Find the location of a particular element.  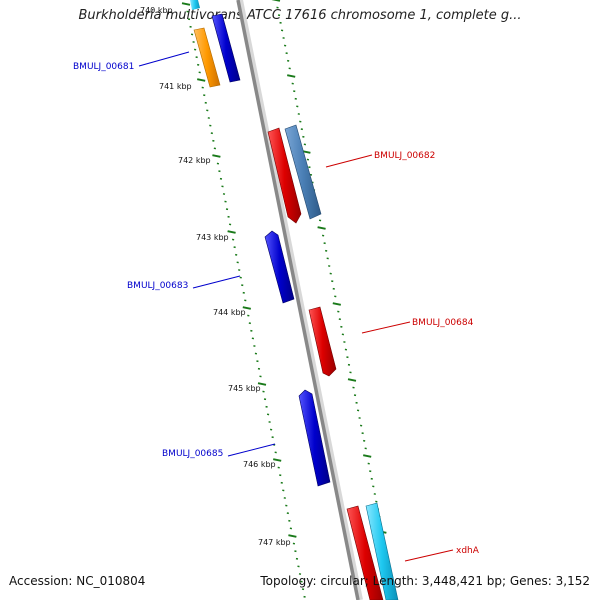

gene-bmulj-00682-steel is located at coordinates (303, 172).